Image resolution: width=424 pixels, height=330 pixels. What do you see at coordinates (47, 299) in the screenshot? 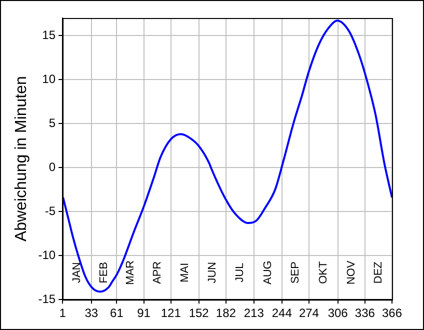
I see `y-tick-label: -15` at bounding box center [47, 299].